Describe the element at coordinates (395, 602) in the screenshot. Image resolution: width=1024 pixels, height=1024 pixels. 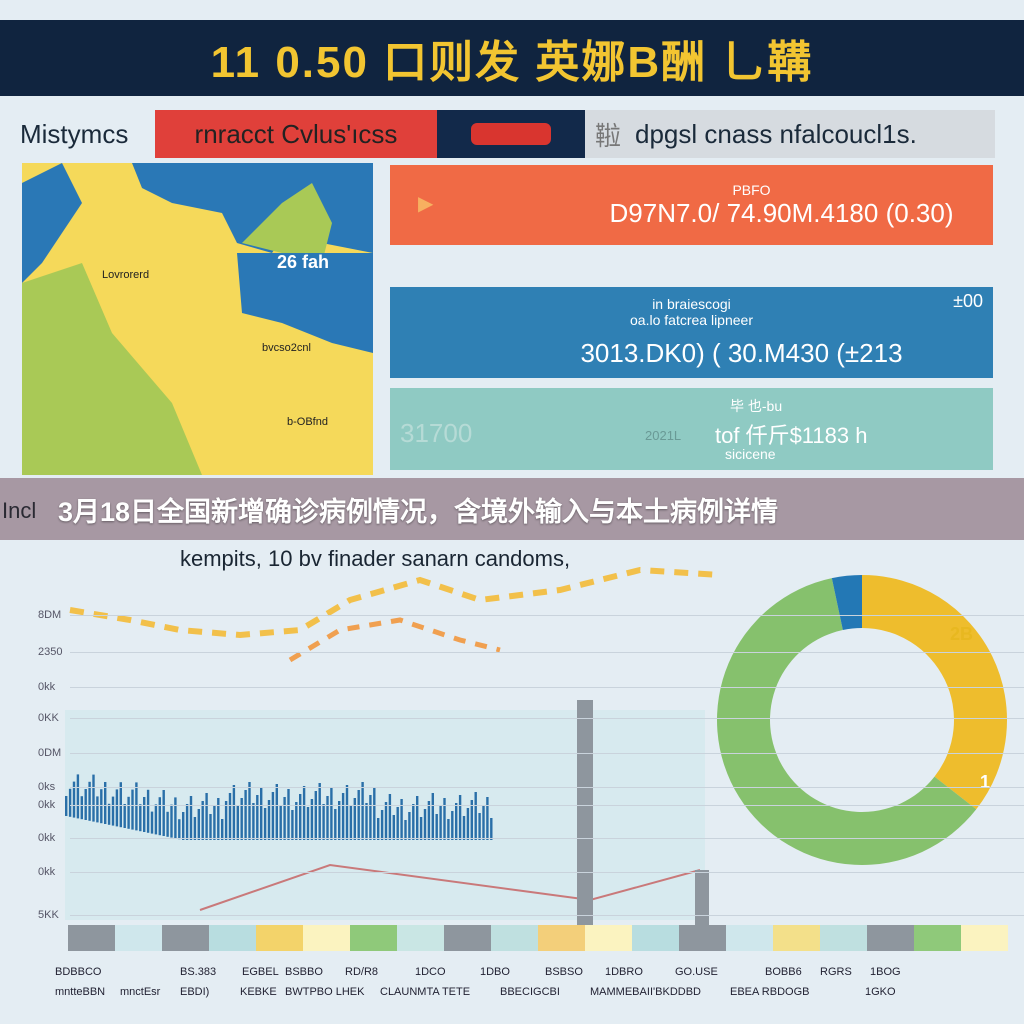
I see `line-series-yellow` at that location.